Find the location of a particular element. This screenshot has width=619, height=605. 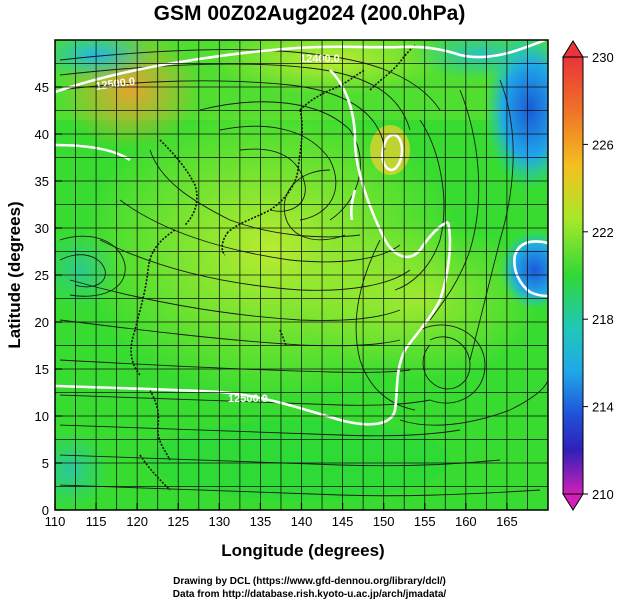

y-axis: 0 5 10 15 20 25 30 35 40 45 is located at coordinates (48, 299).